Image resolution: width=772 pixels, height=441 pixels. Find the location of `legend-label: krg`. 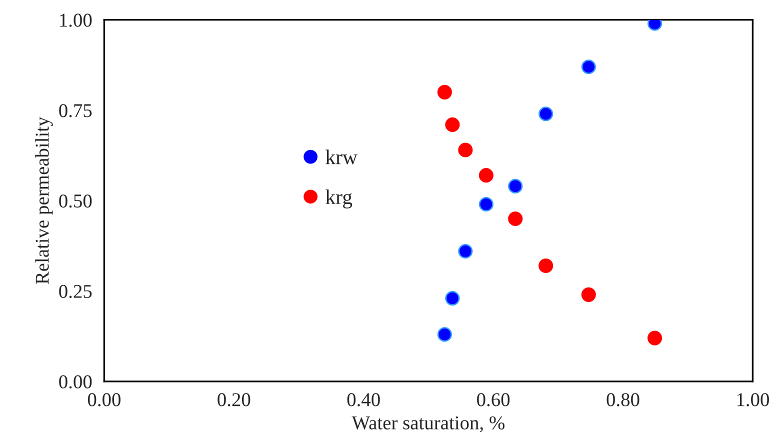

legend-label: krg is located at coordinates (339, 198).